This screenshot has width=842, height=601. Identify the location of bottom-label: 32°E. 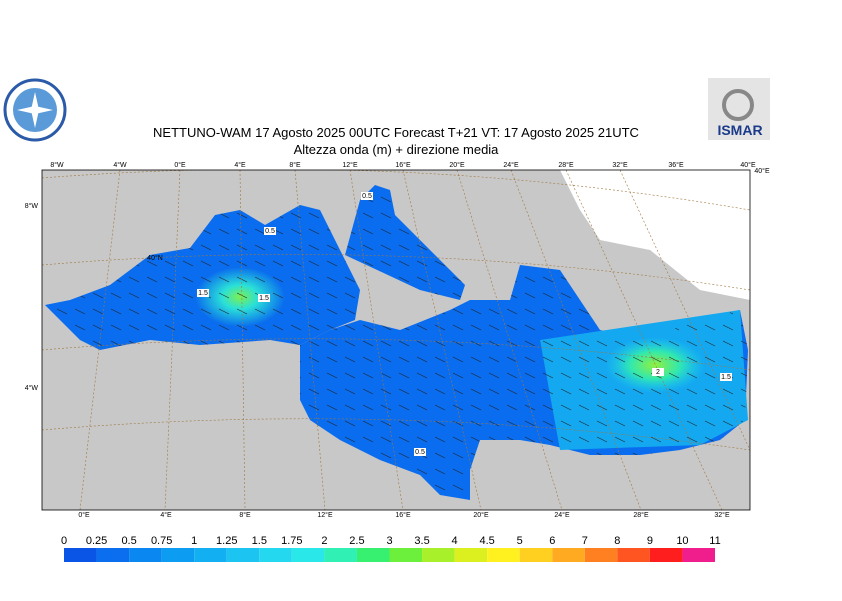
(722, 515).